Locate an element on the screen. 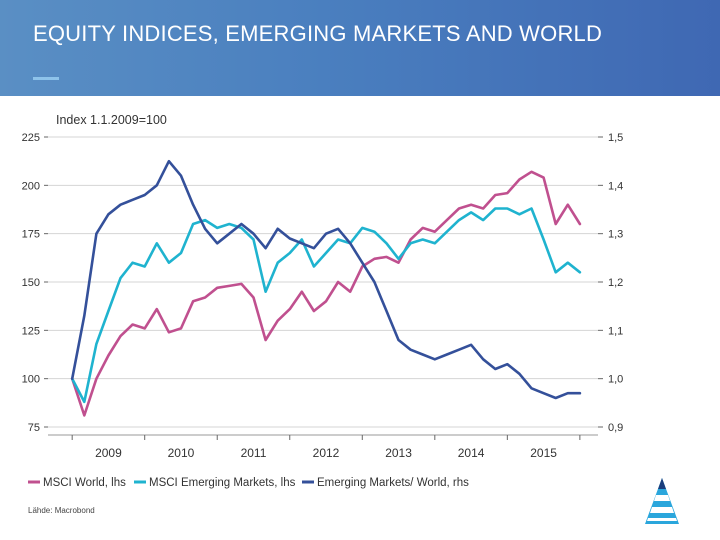 This screenshot has height=540, width=720. y-right-tick-label: 1,0 is located at coordinates (615, 380).